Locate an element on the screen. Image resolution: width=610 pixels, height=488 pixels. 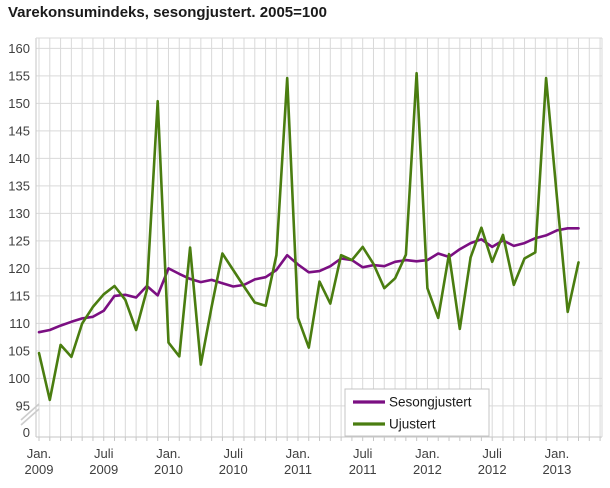
y-axis-label: 125 is located at coordinates (19, 240).